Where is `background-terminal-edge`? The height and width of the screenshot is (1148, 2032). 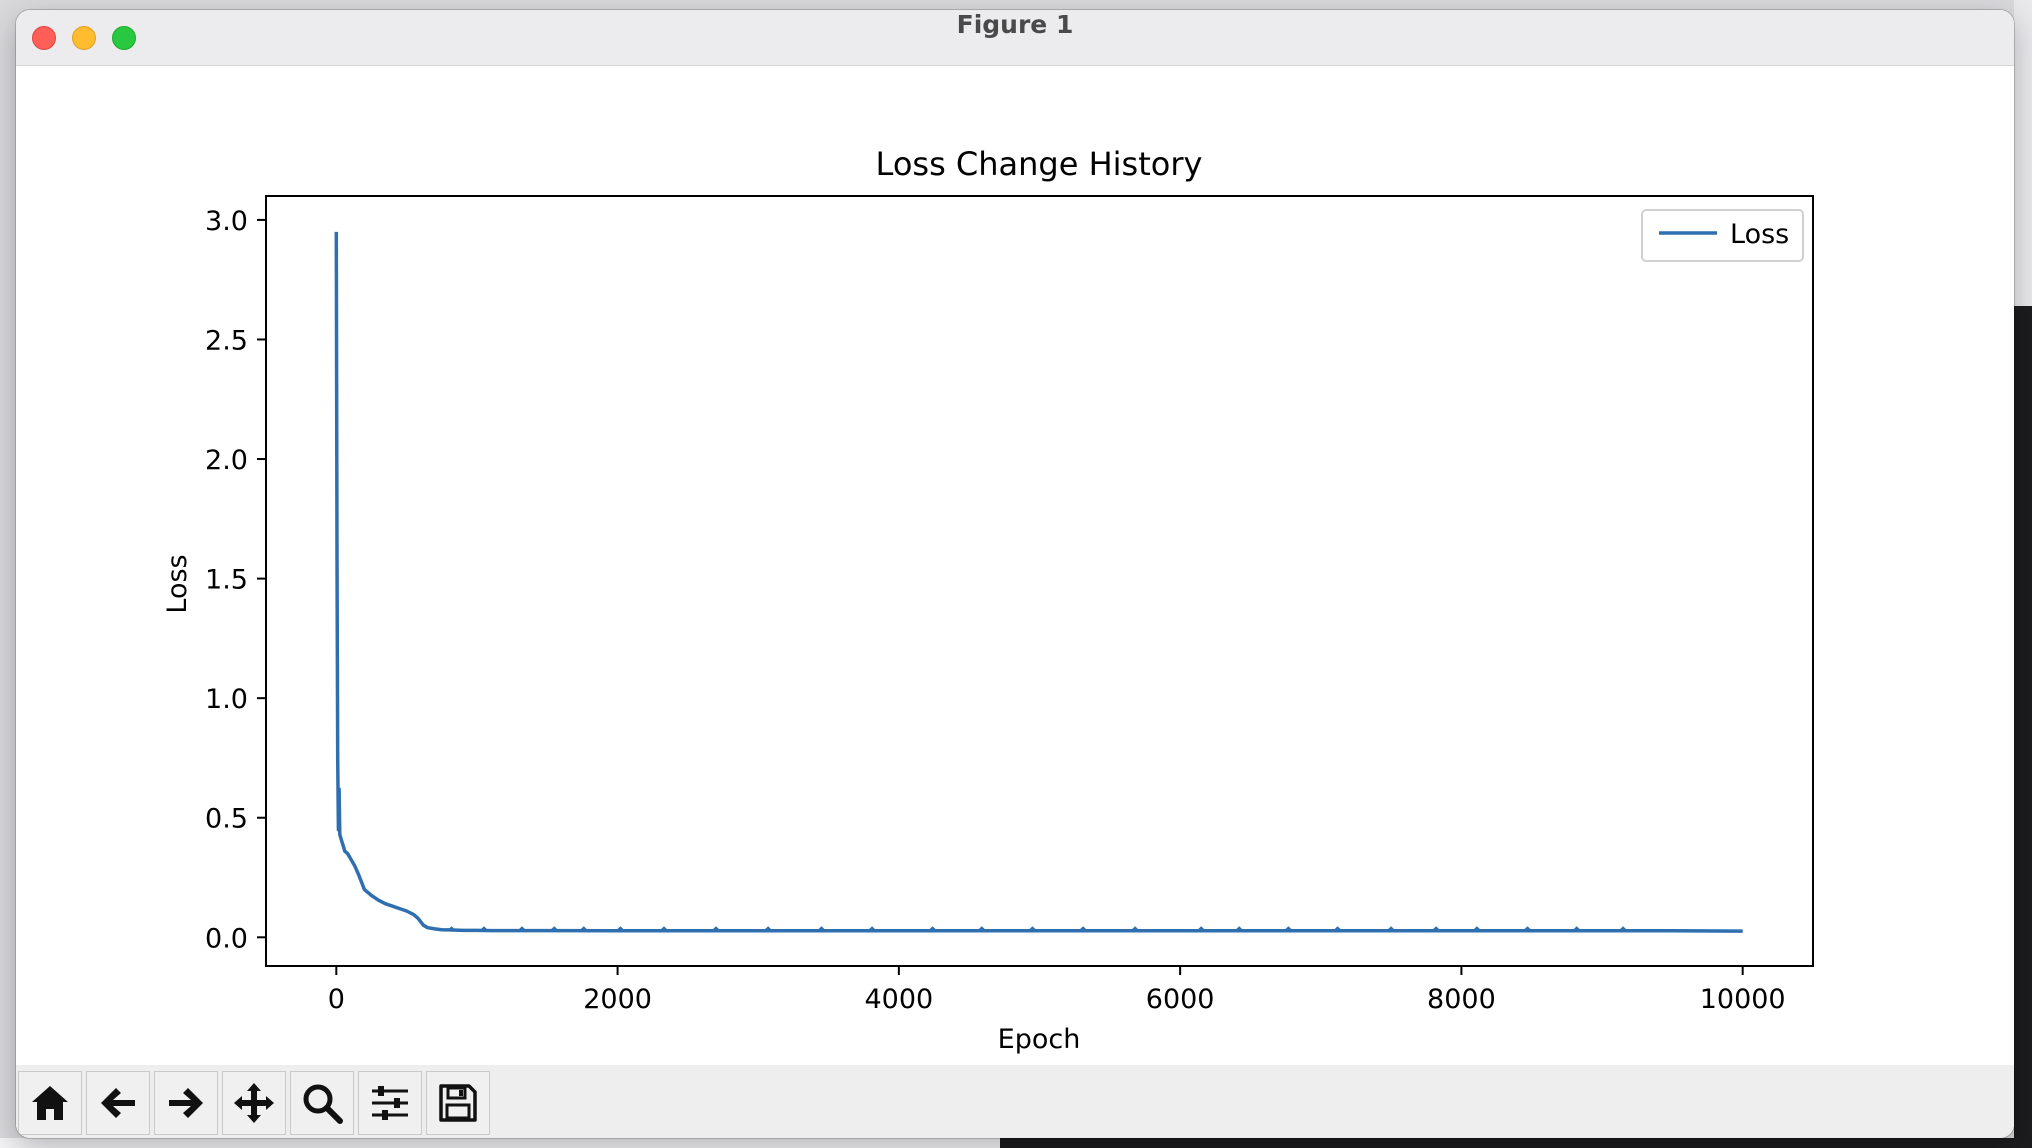 background-terminal-edge is located at coordinates (2023, 727).